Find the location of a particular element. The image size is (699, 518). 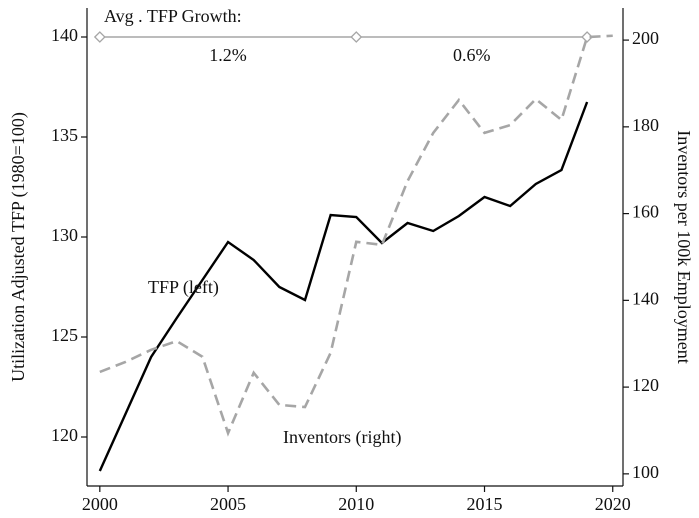

period-label: 0.6% is located at coordinates (472, 55).